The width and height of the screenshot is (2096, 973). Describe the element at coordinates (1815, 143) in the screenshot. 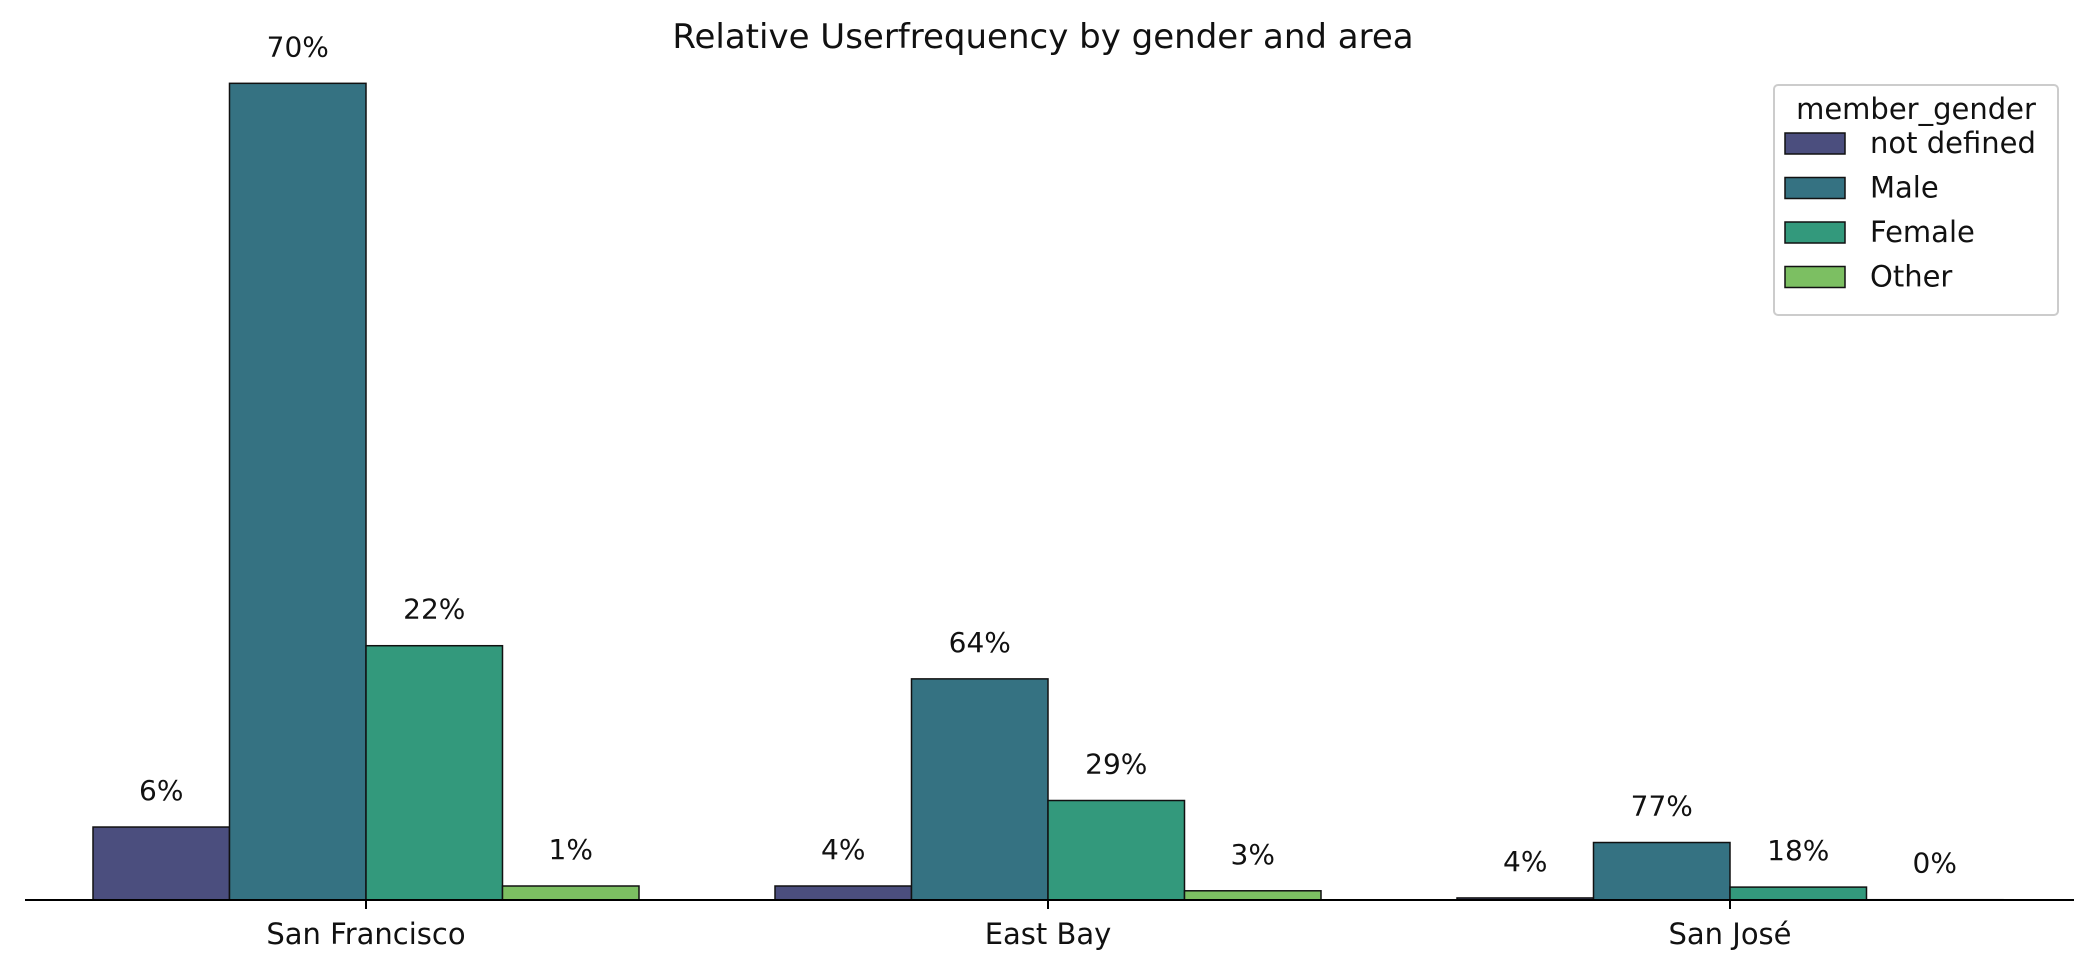

I see `legend-swatch-not-defined` at that location.